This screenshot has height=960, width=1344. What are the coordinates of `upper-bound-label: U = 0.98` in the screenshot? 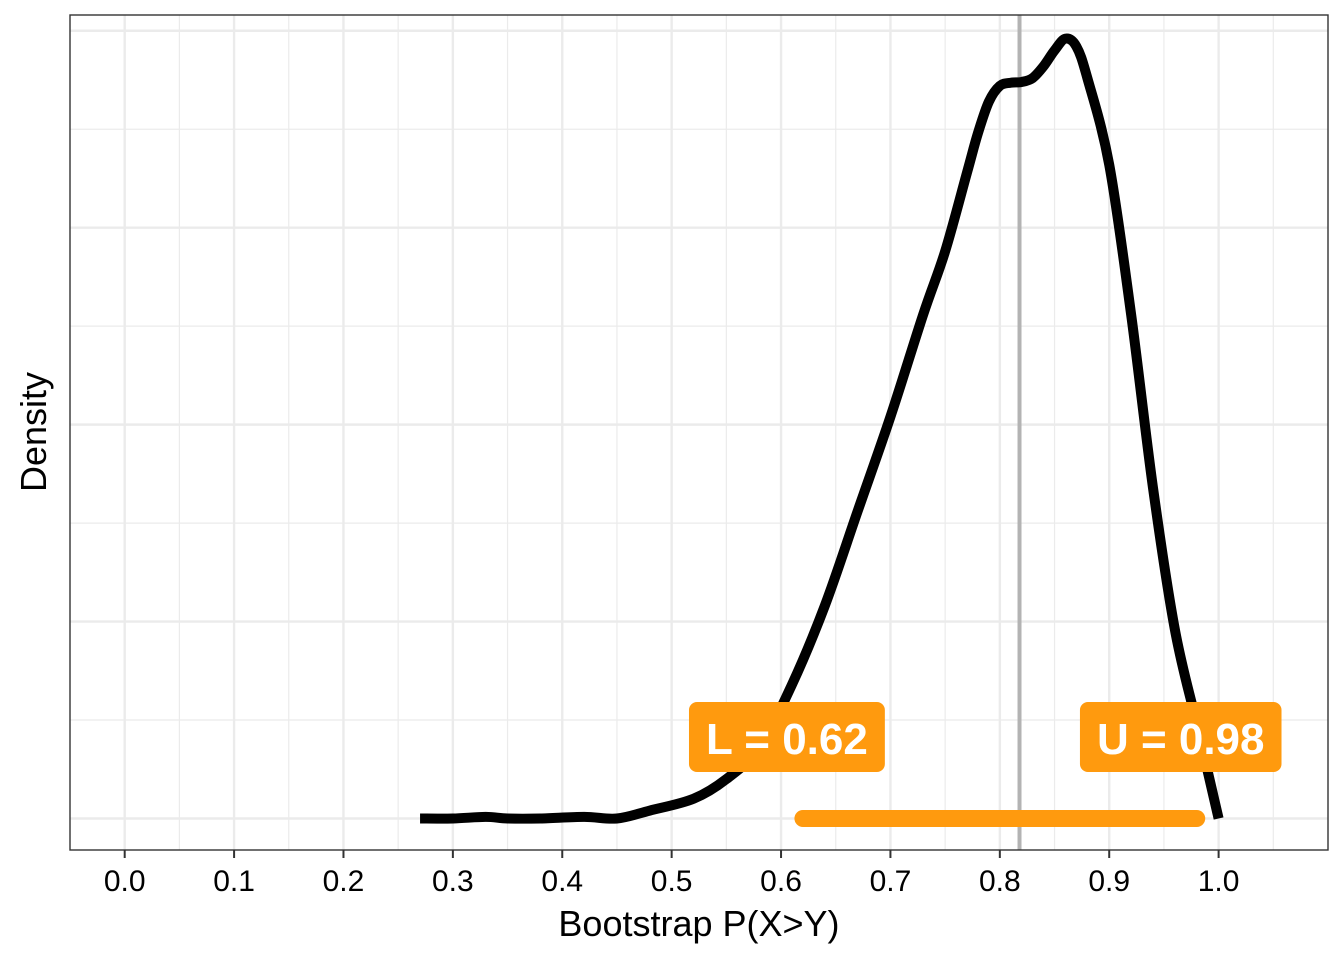 It's located at (1180, 737).